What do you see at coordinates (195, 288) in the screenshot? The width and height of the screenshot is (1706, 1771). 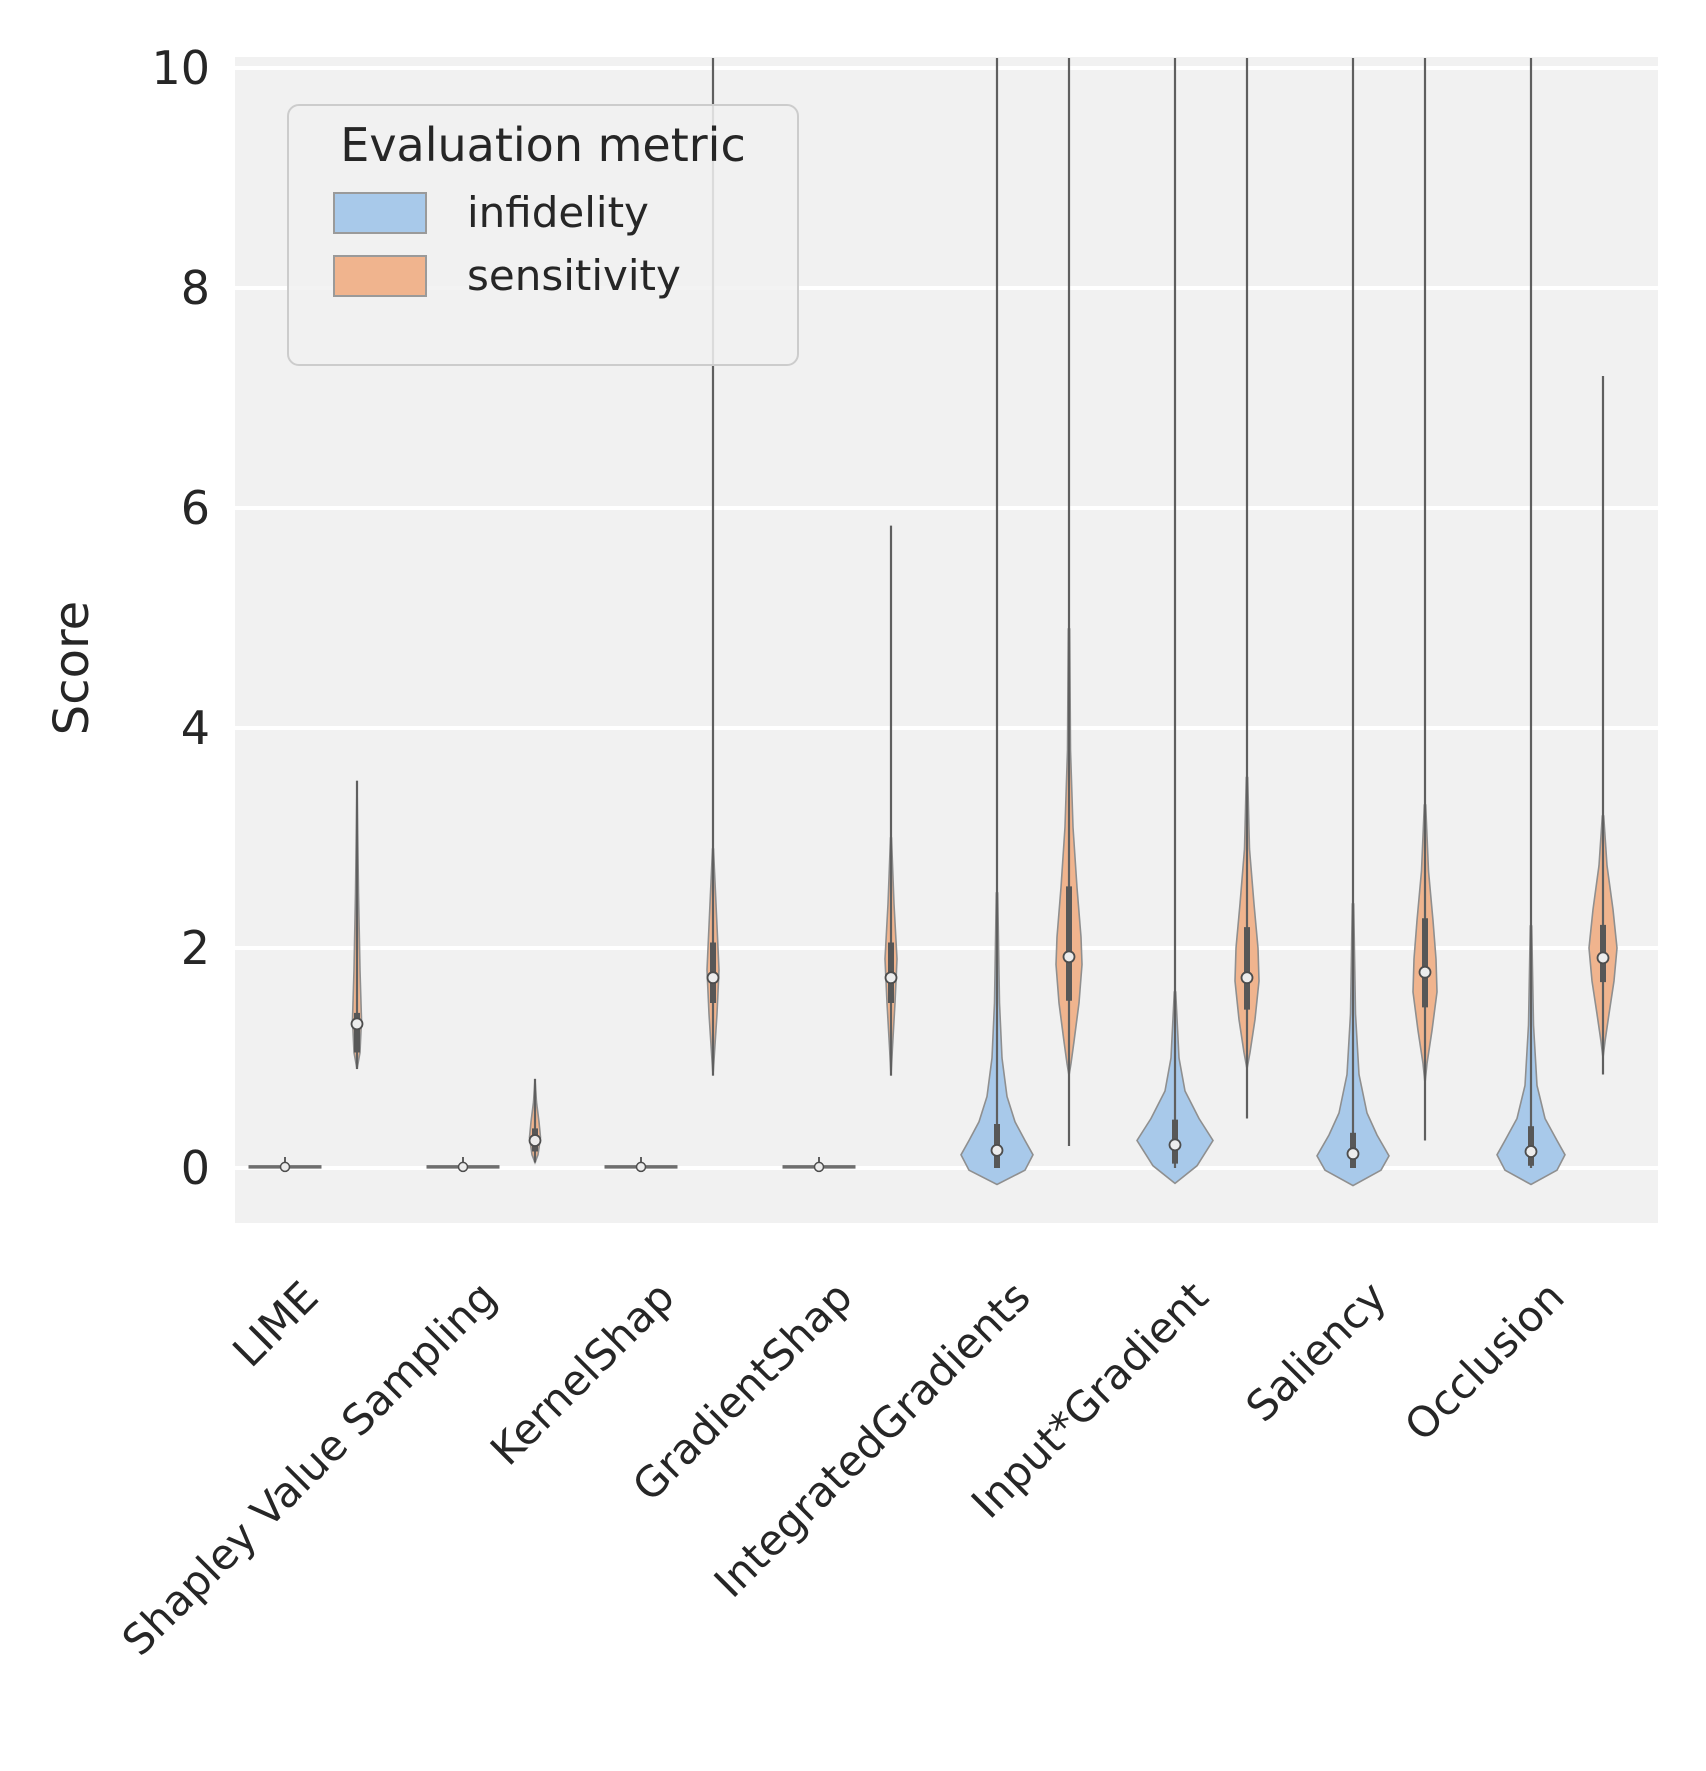 I see `y-tick-8: 8` at bounding box center [195, 288].